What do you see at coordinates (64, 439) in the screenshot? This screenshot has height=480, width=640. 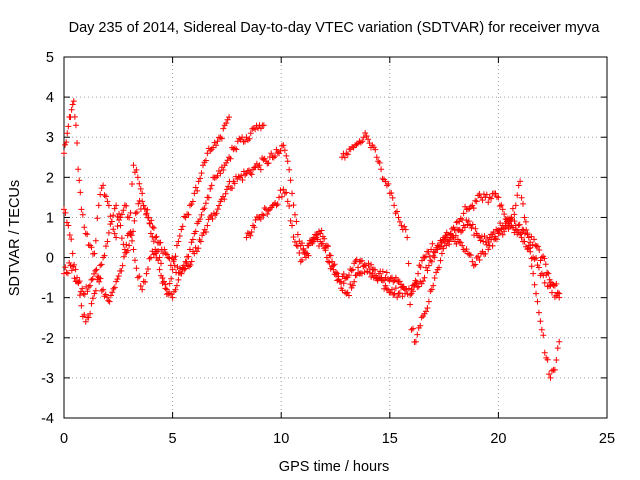 I see `x-tick-label: 0` at bounding box center [64, 439].